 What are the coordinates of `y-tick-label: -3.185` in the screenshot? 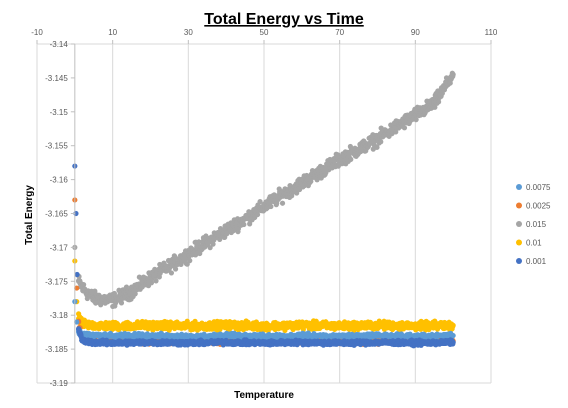 It's located at (56, 349).